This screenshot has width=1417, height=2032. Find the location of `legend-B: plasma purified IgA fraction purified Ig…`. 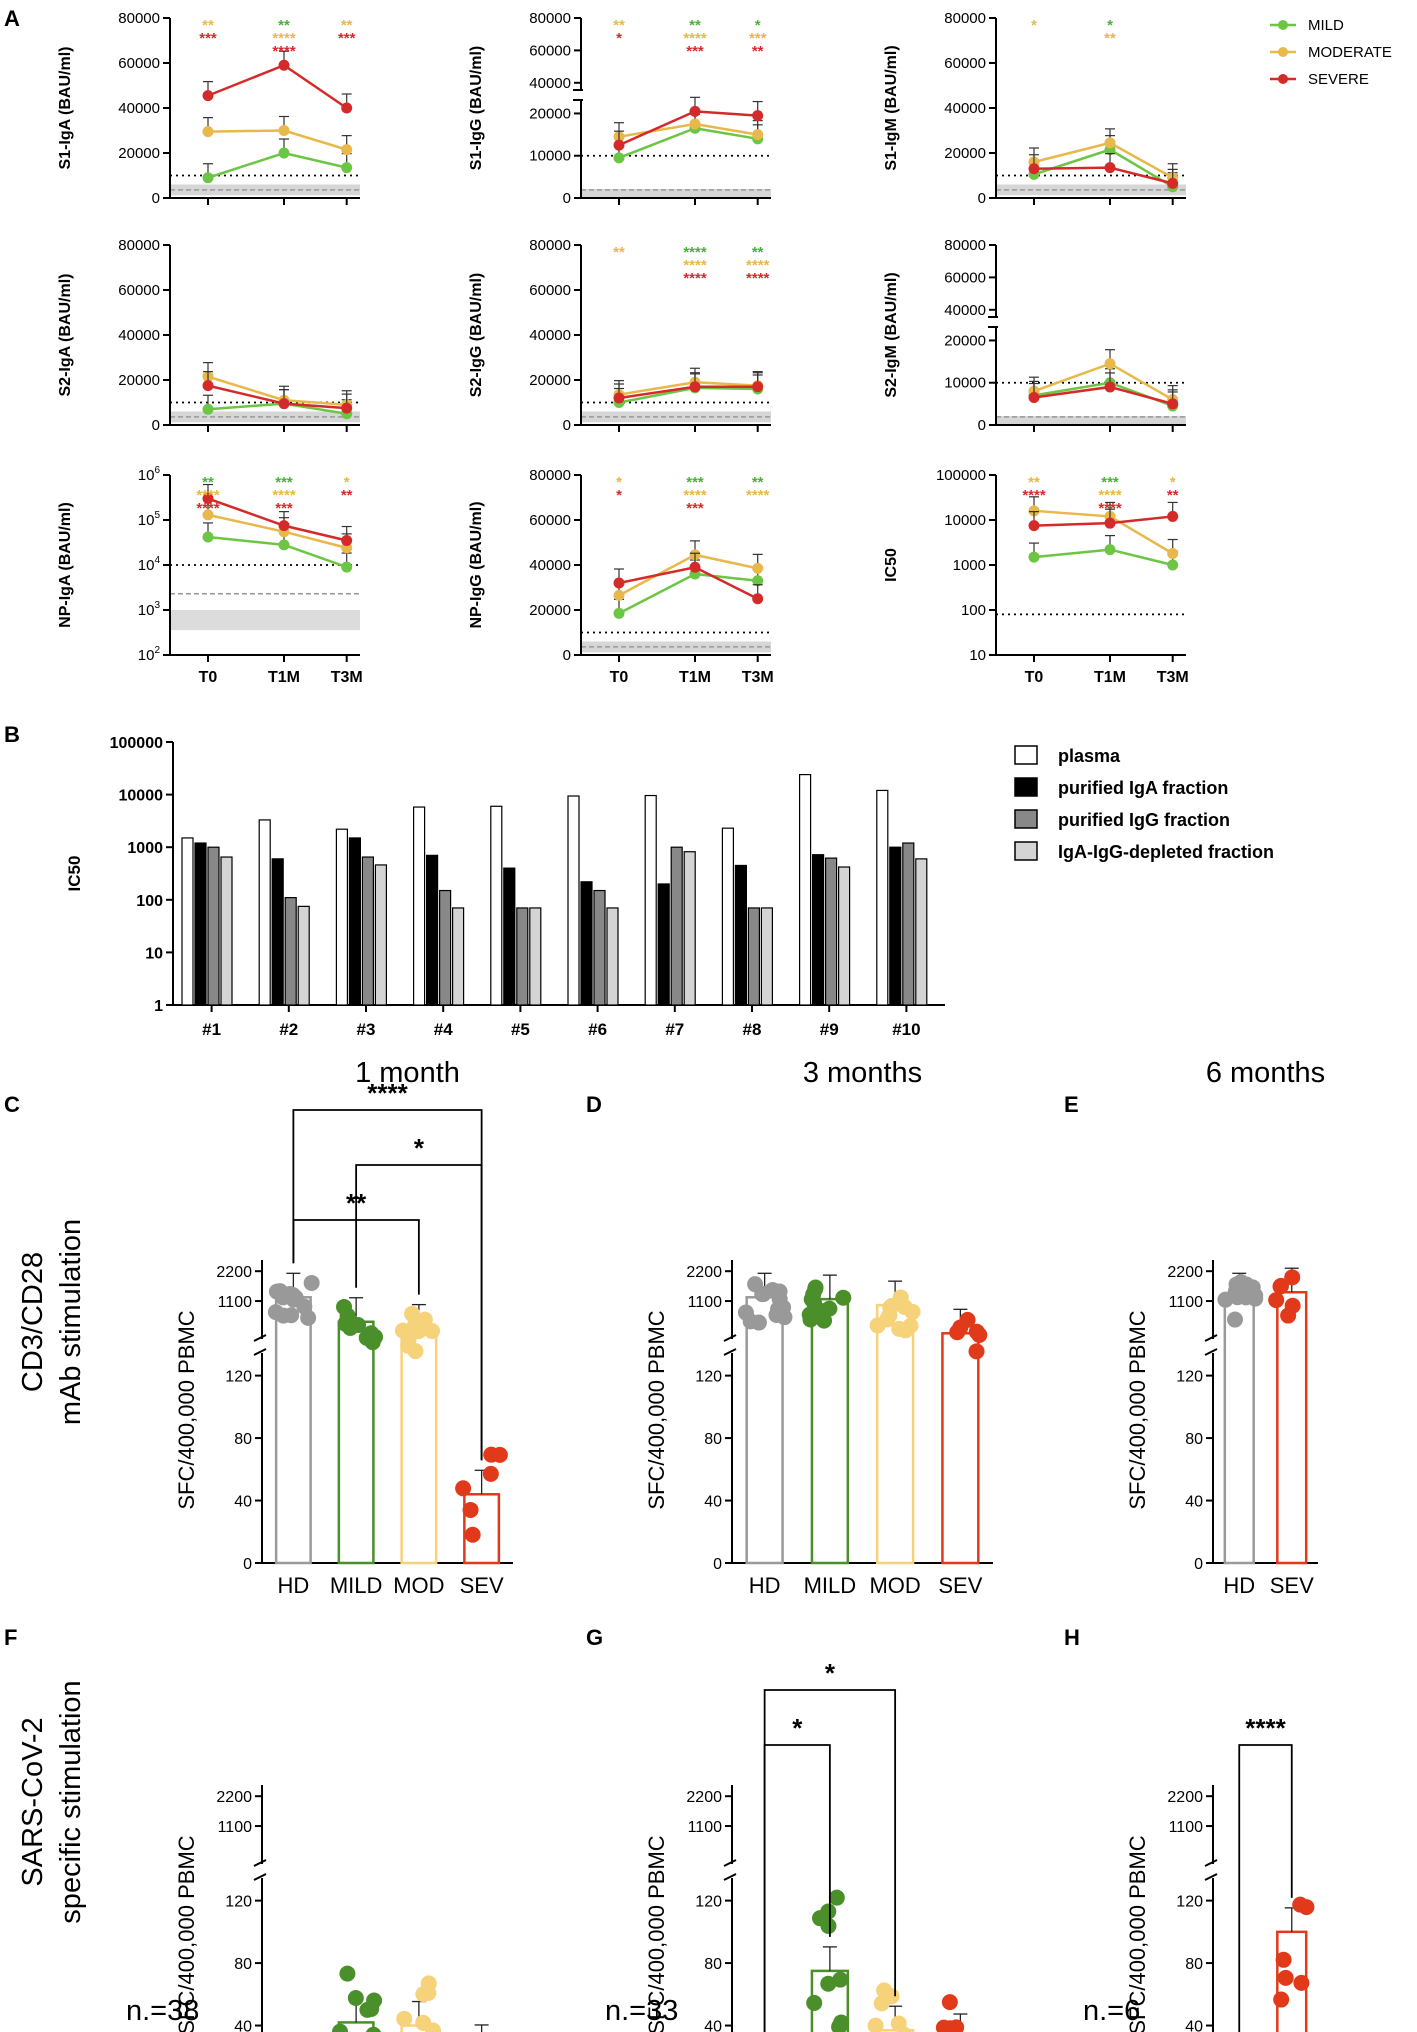

legend-B: plasma purified IgA fraction purified Ig… is located at coordinates (1144, 803).